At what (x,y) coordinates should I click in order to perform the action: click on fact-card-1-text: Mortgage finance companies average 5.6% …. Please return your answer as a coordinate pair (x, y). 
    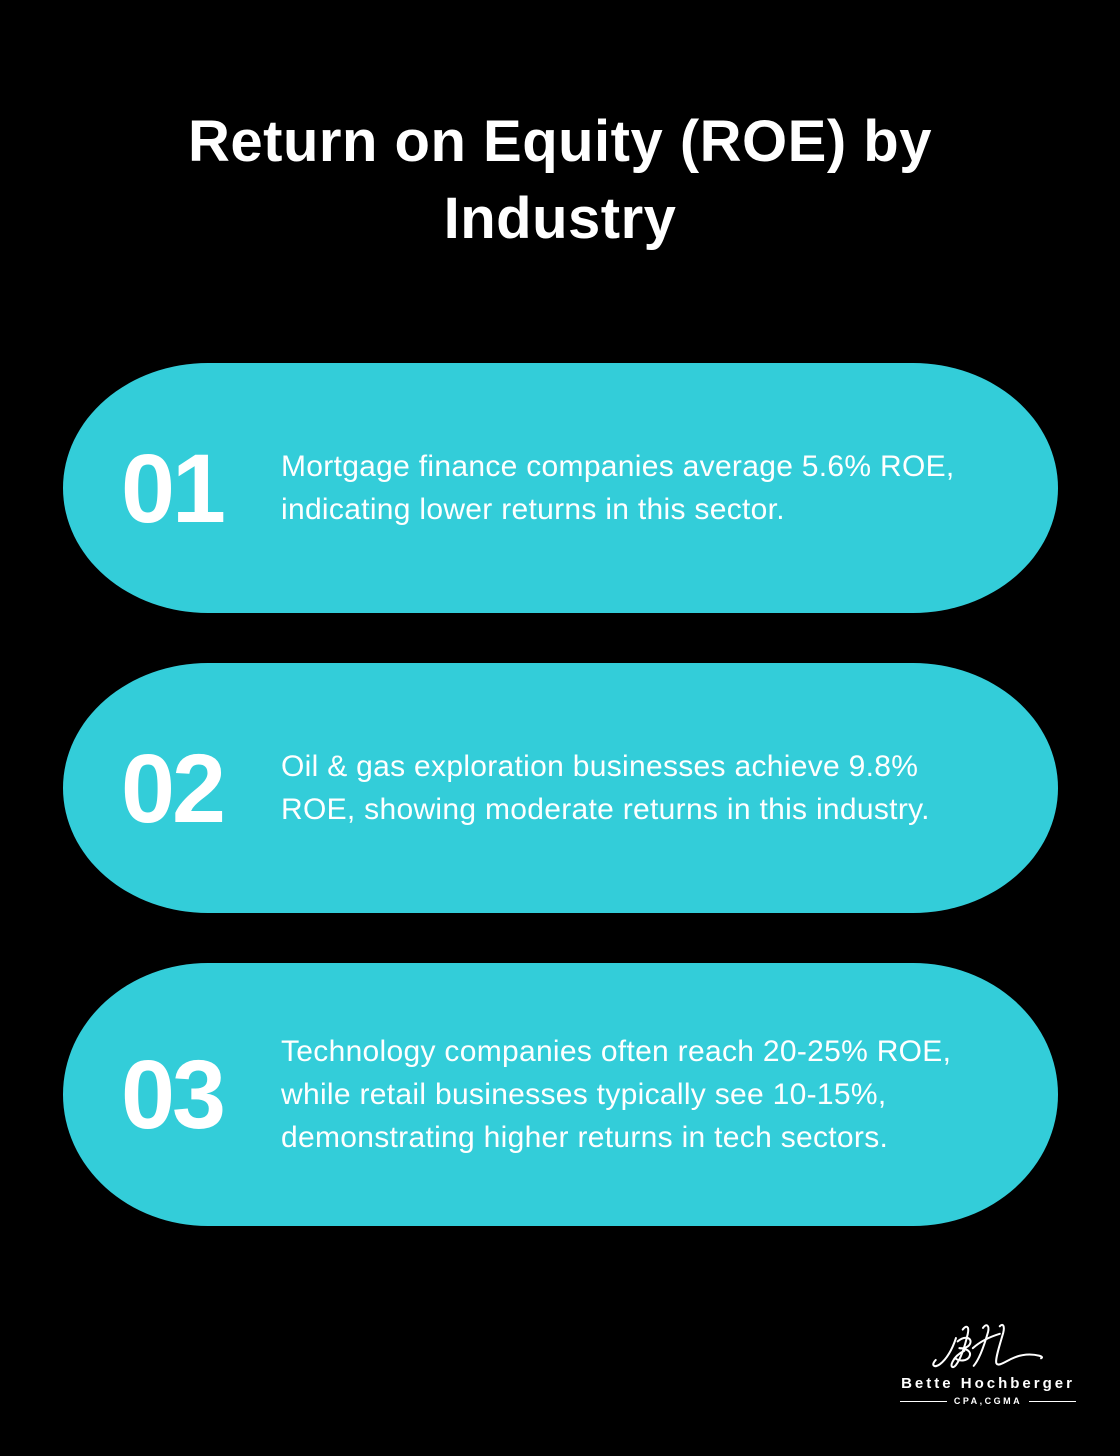
    Looking at the image, I should click on (618, 488).